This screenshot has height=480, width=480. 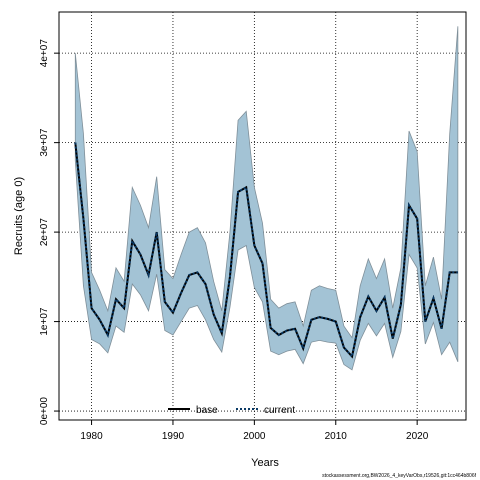 I want to click on x-tick-label-3: 2010, so click(x=336, y=436).